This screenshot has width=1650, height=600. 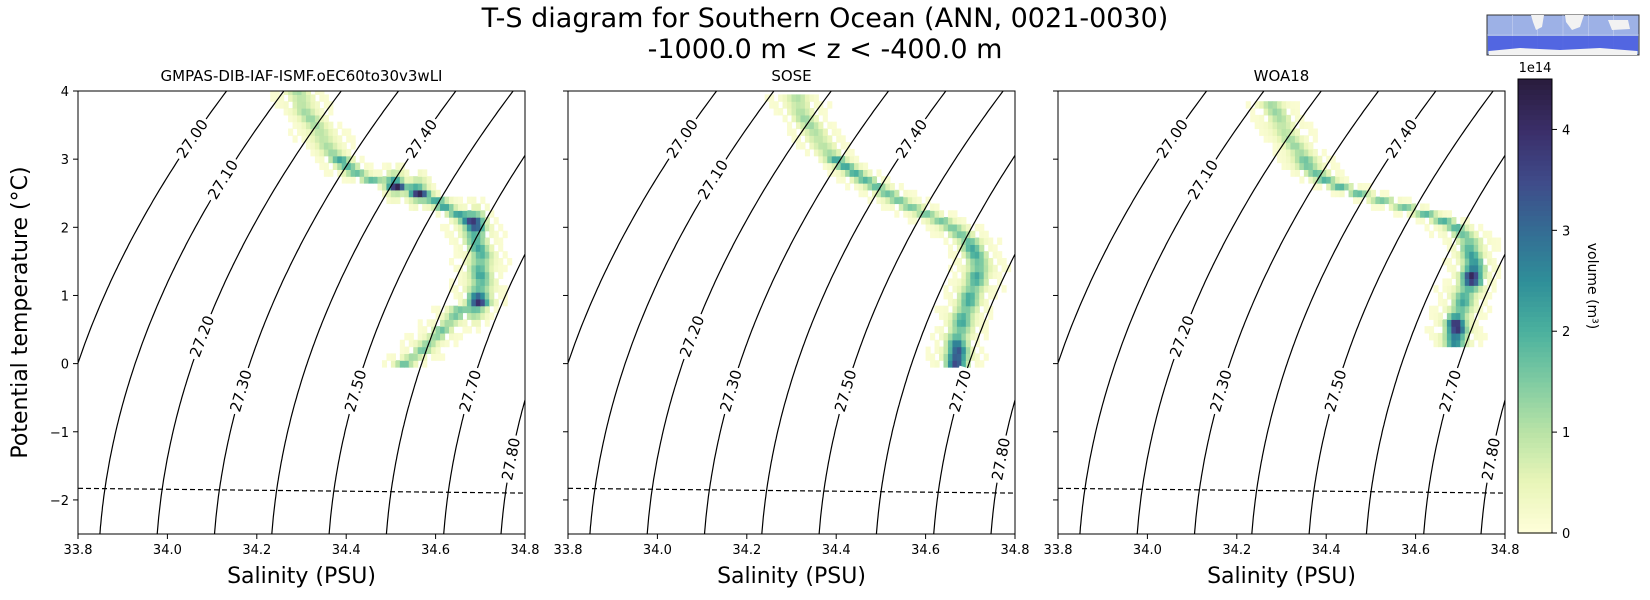 What do you see at coordinates (1566, 534) in the screenshot?
I see `colorbar-tick-label: 0` at bounding box center [1566, 534].